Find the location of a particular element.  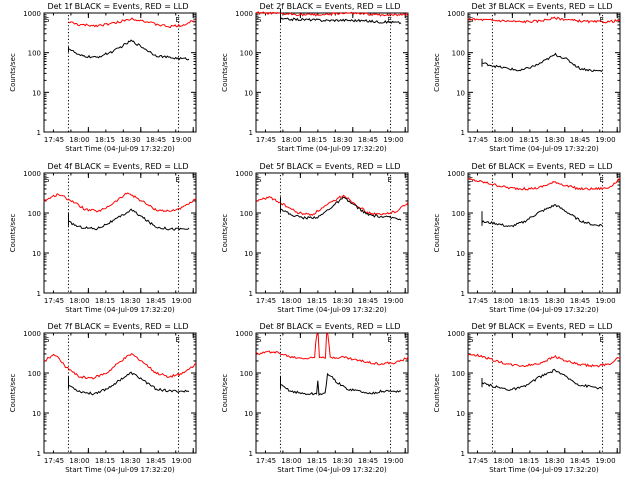

panel-title: Det 4f BLACK = Events, RED = LLD is located at coordinates (117, 166).